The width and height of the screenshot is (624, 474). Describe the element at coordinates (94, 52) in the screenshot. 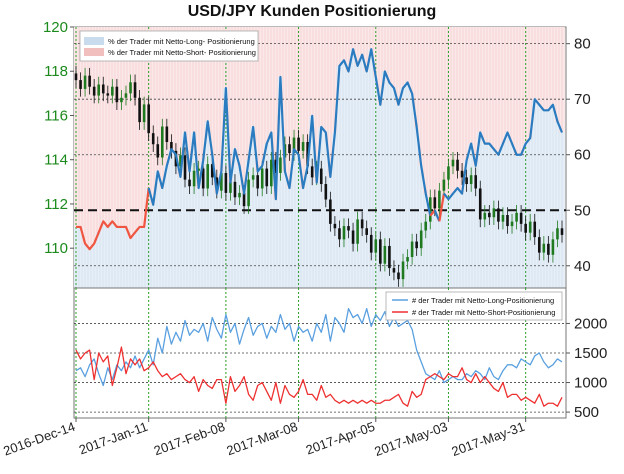

I see `legend-swatch-short` at that location.